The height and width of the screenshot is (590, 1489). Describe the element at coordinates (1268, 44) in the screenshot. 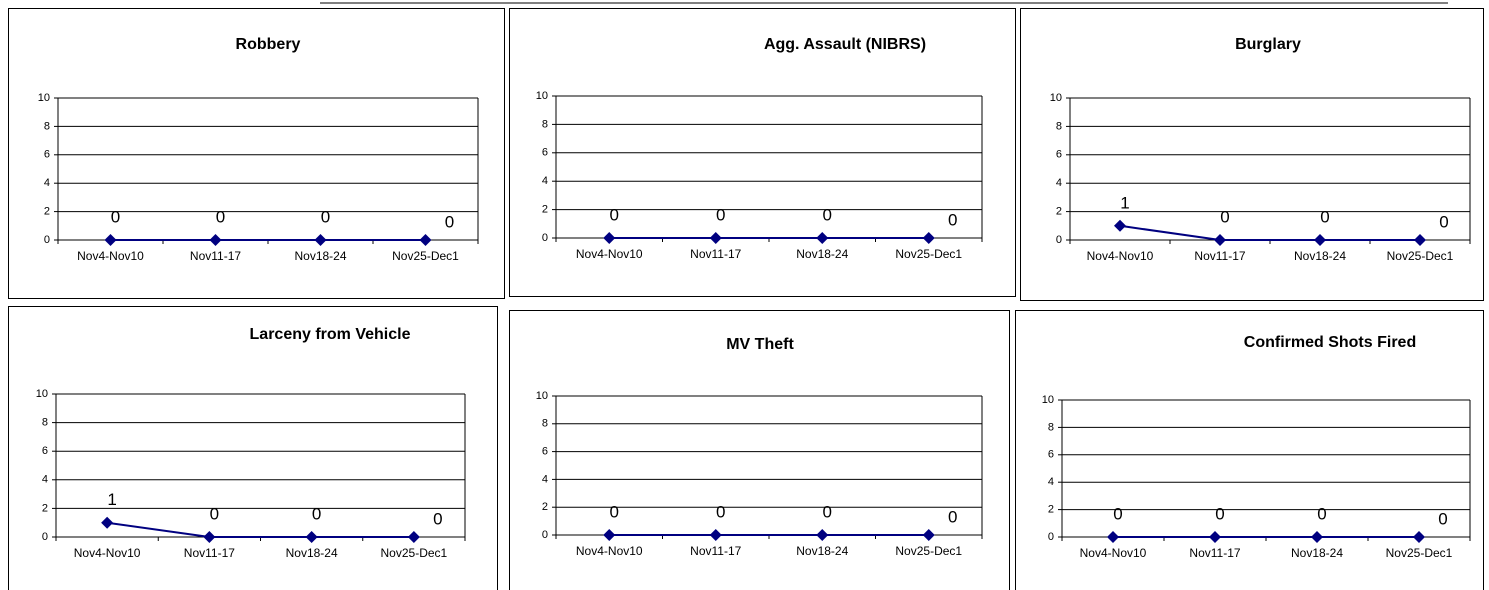

I see `chart-title: Burglary` at that location.